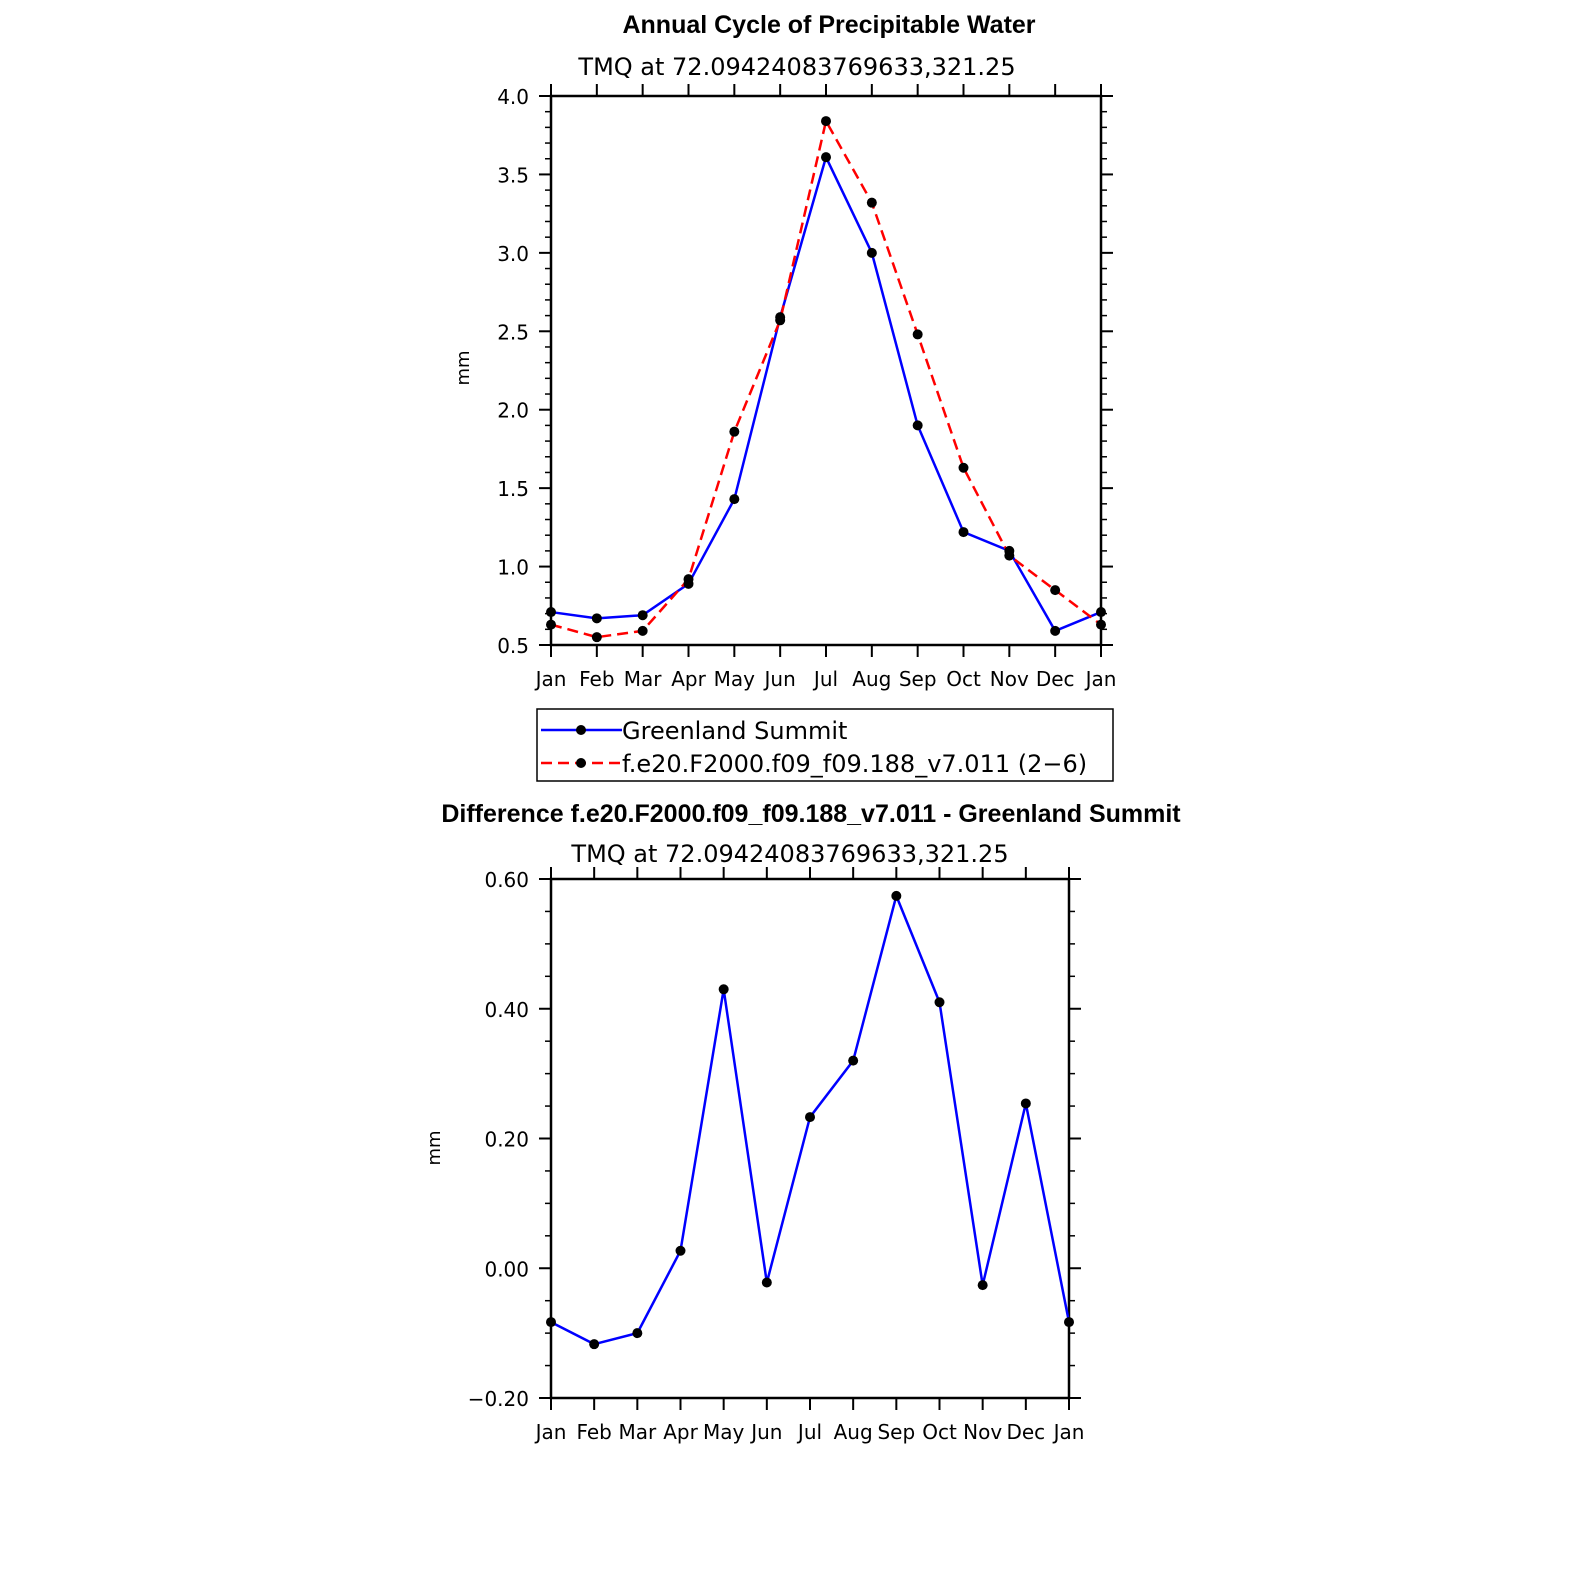 This screenshot has width=1574, height=1574. I want to click on legend-box, so click(825, 745).